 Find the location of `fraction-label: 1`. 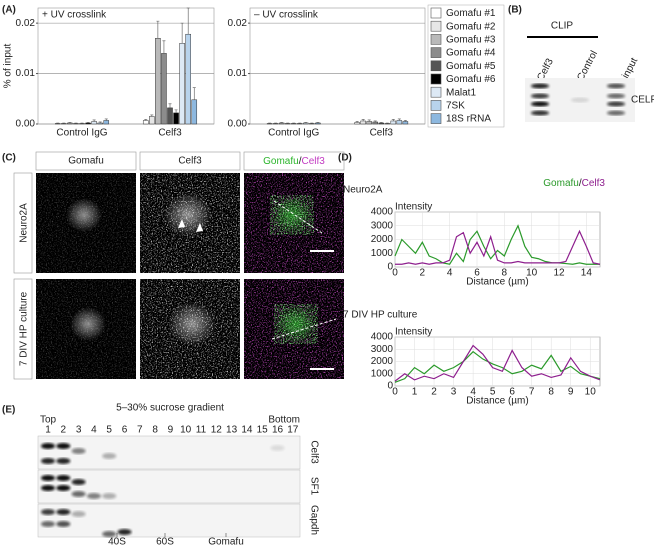

fraction-label: 1 is located at coordinates (48, 430).